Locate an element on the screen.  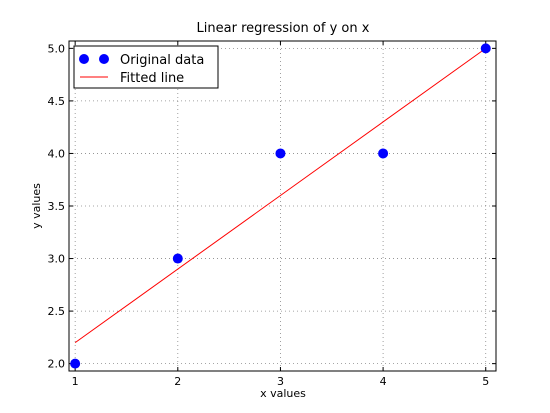
x-axis-label: x values is located at coordinates (283, 393).